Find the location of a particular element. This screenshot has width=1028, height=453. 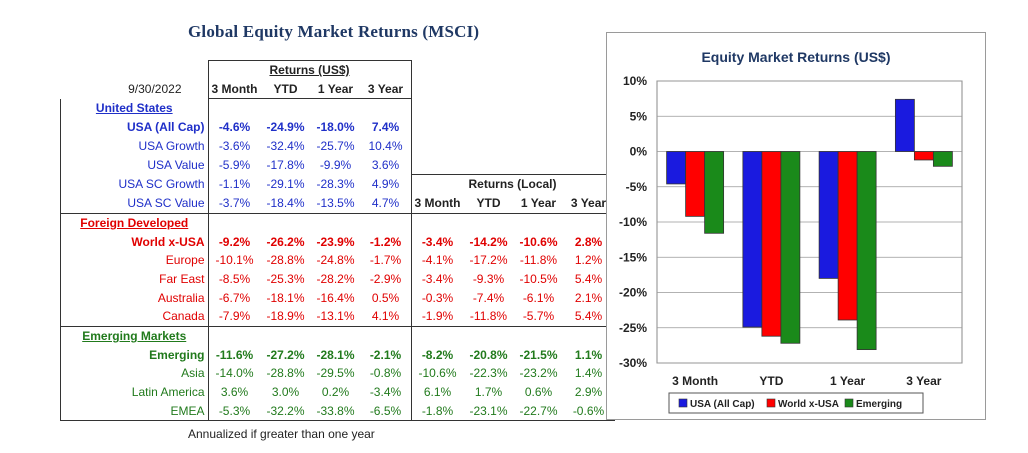

usd-value: -6.7% is located at coordinates (234, 297).